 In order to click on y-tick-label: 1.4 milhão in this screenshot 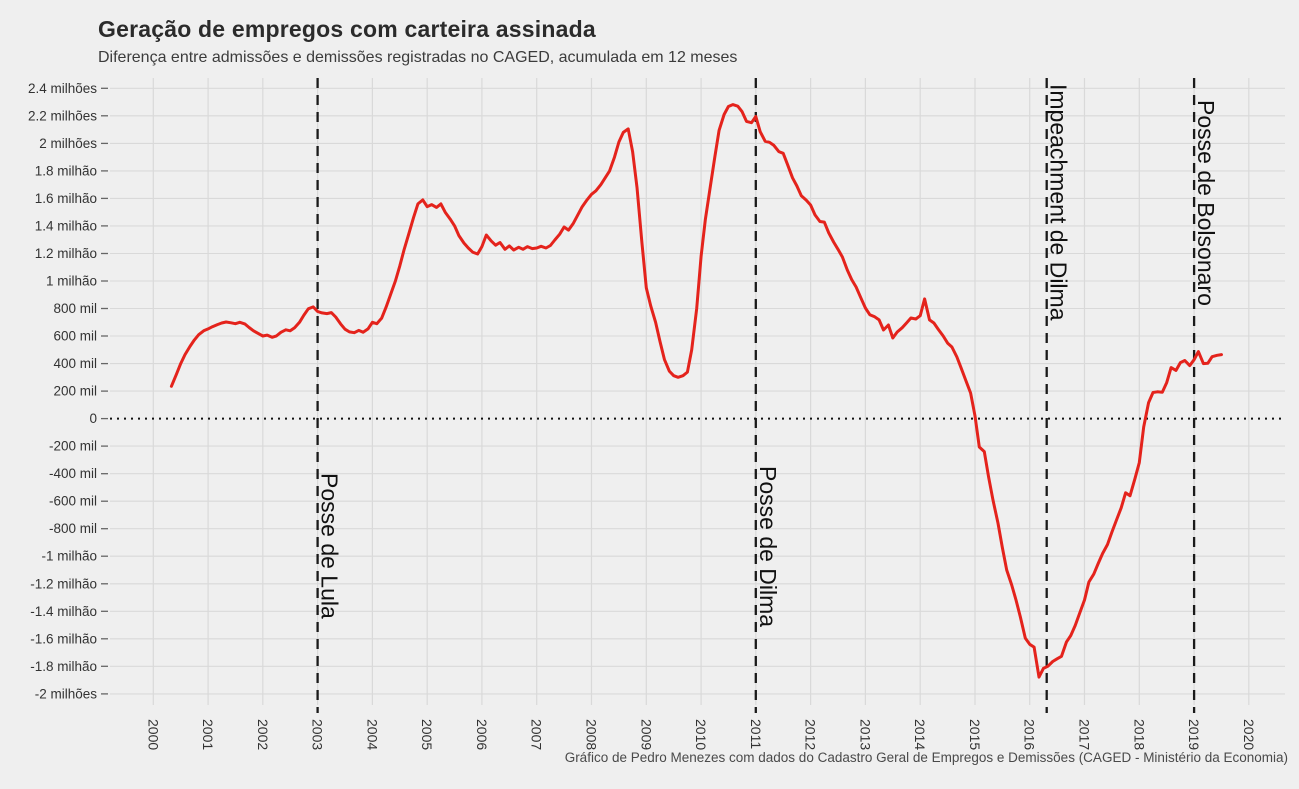, I will do `click(66, 225)`.